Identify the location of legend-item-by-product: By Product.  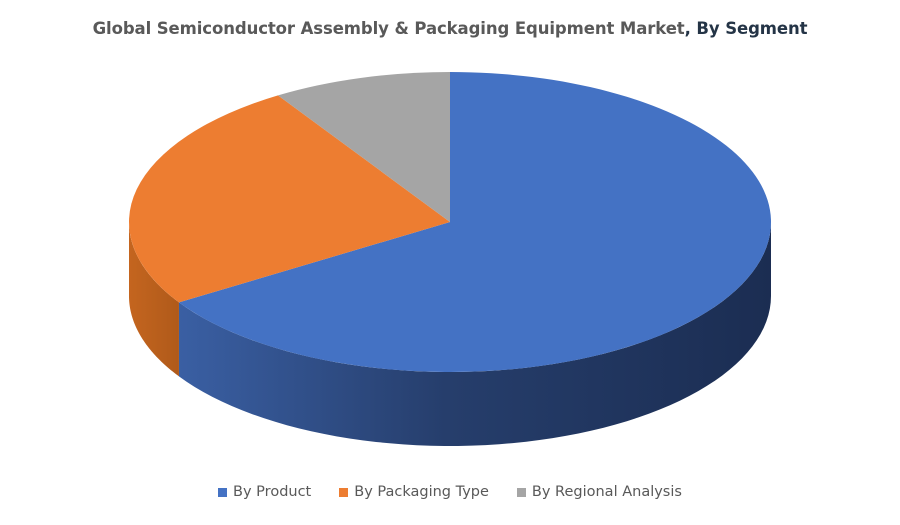
(264, 492).